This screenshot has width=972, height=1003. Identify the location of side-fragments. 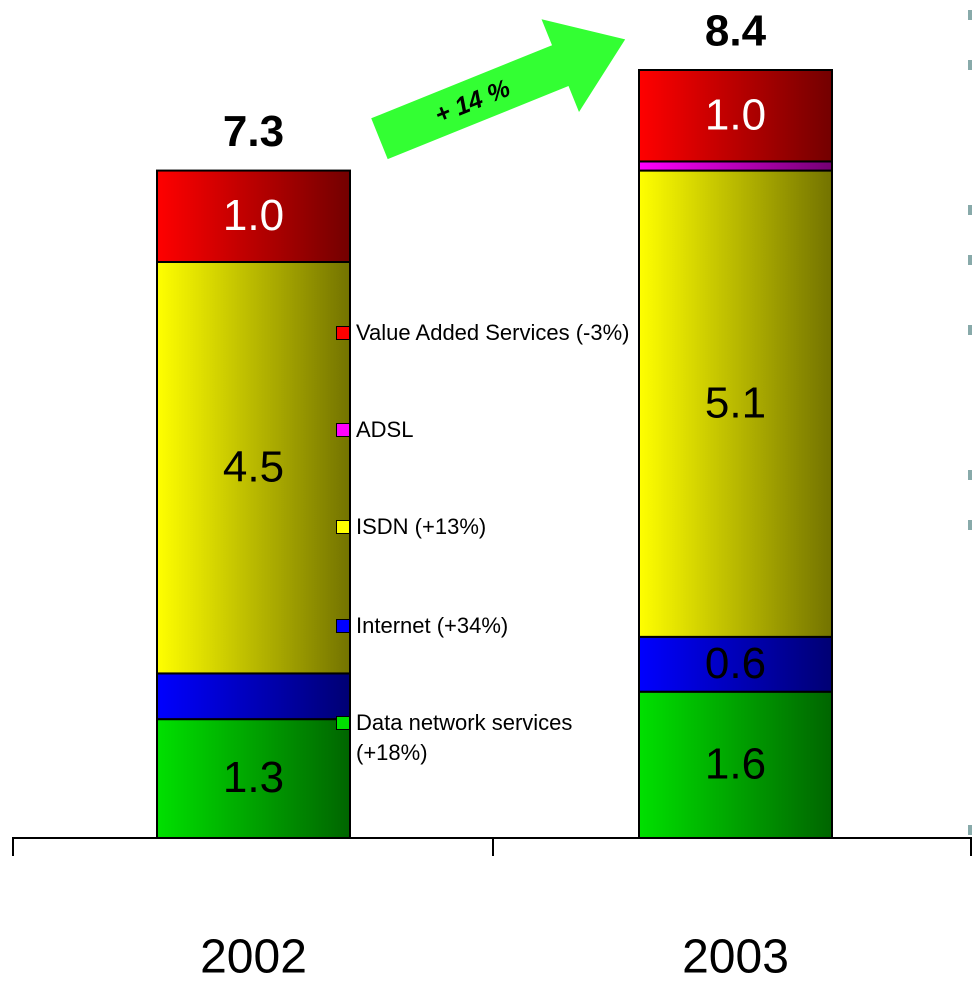
(970, 422).